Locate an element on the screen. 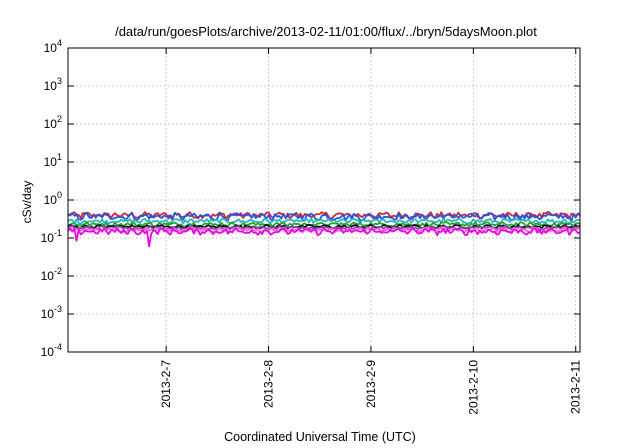  x-axis-label: Coordinated Universal Time (UTC) is located at coordinates (320, 437).